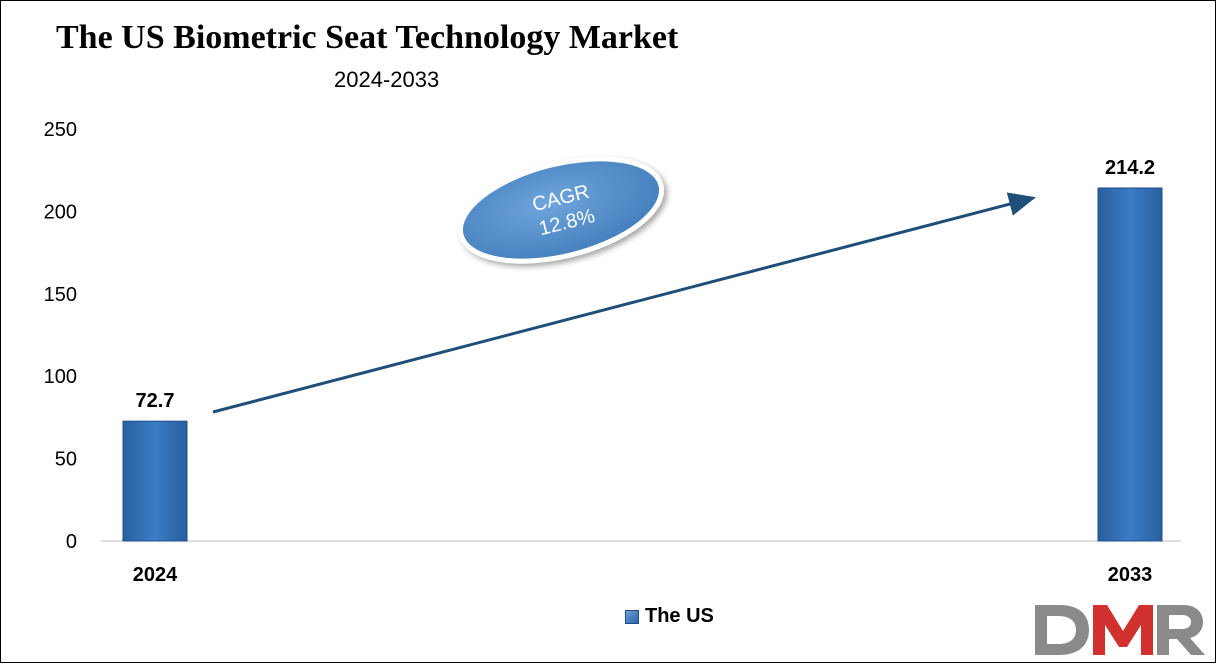 This screenshot has height=664, width=1216. What do you see at coordinates (155, 401) in the screenshot?
I see `data-label-2024: 72.7` at bounding box center [155, 401].